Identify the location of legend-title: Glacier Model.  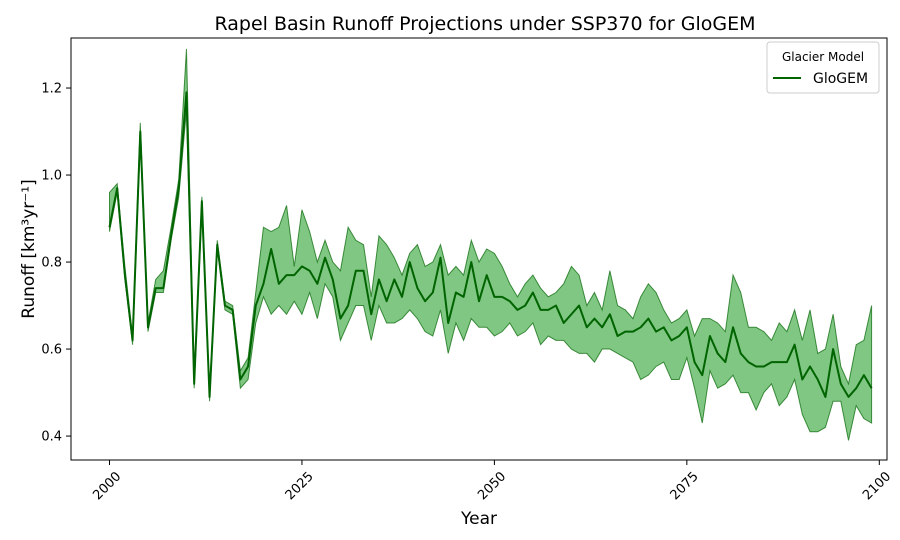
(823, 57).